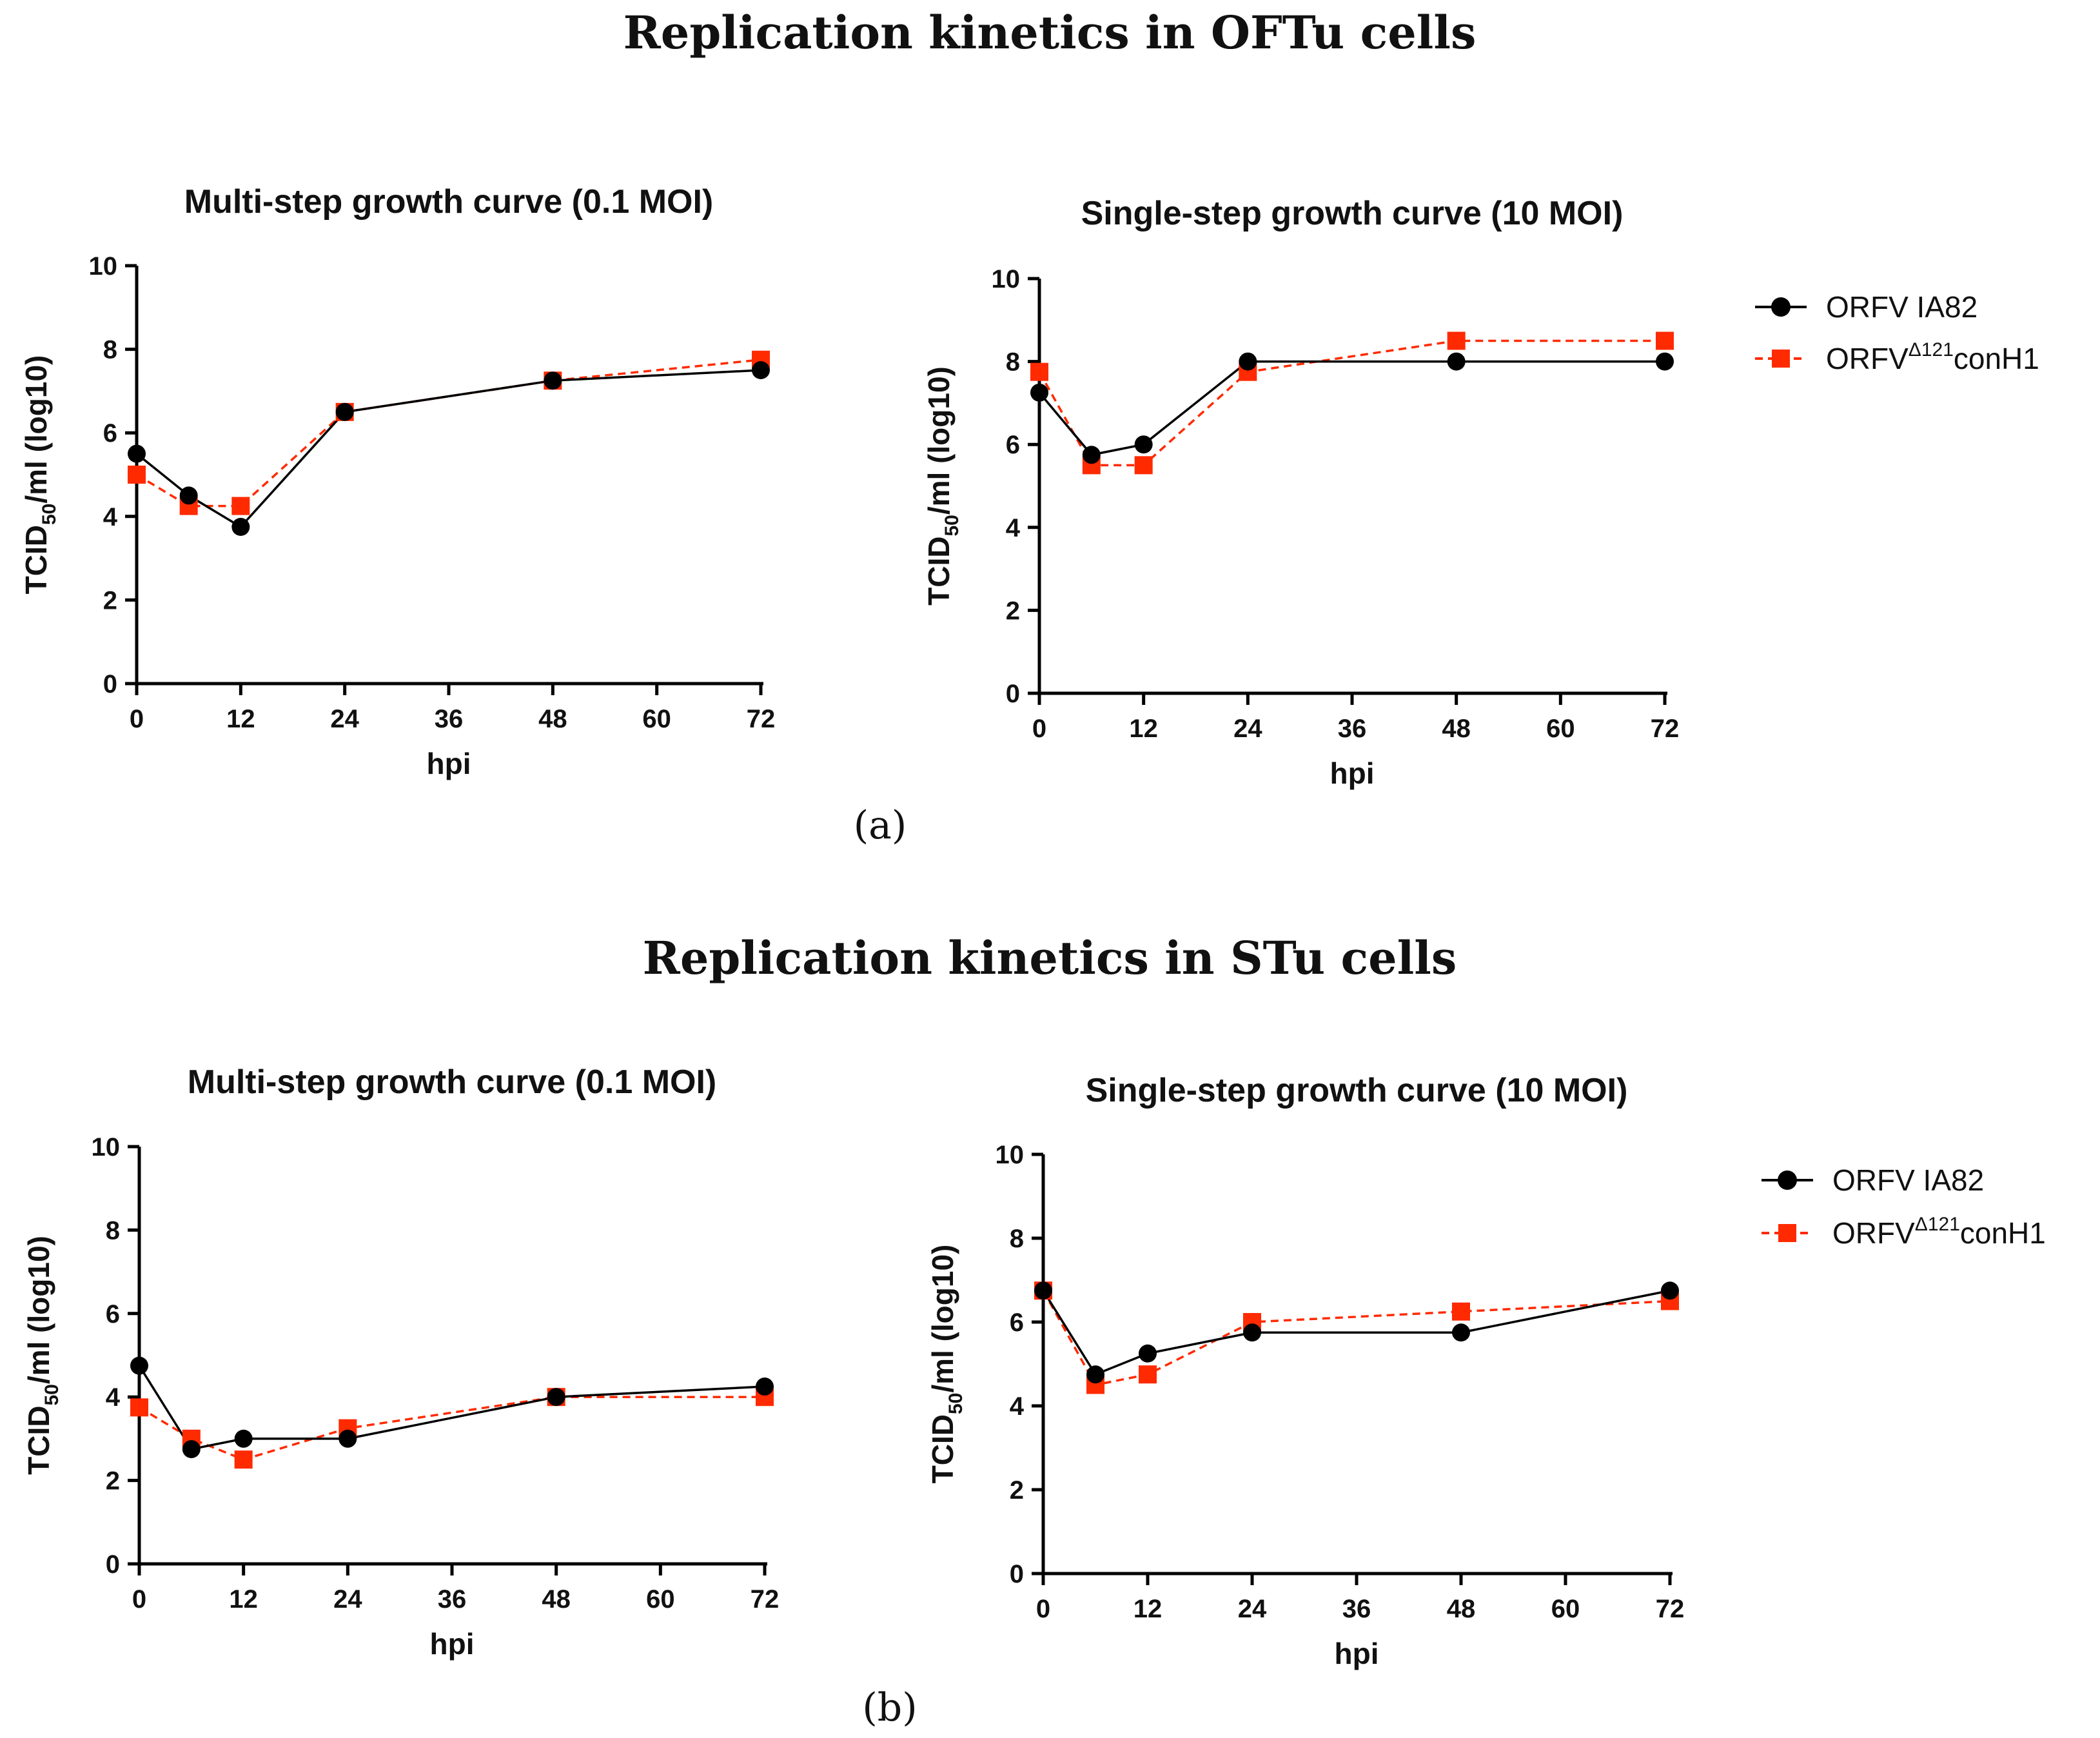 The width and height of the screenshot is (2100, 1738). What do you see at coordinates (1939, 1232) in the screenshot?
I see `legend-b-conh1-label: ORFVΔ121conH1` at bounding box center [1939, 1232].